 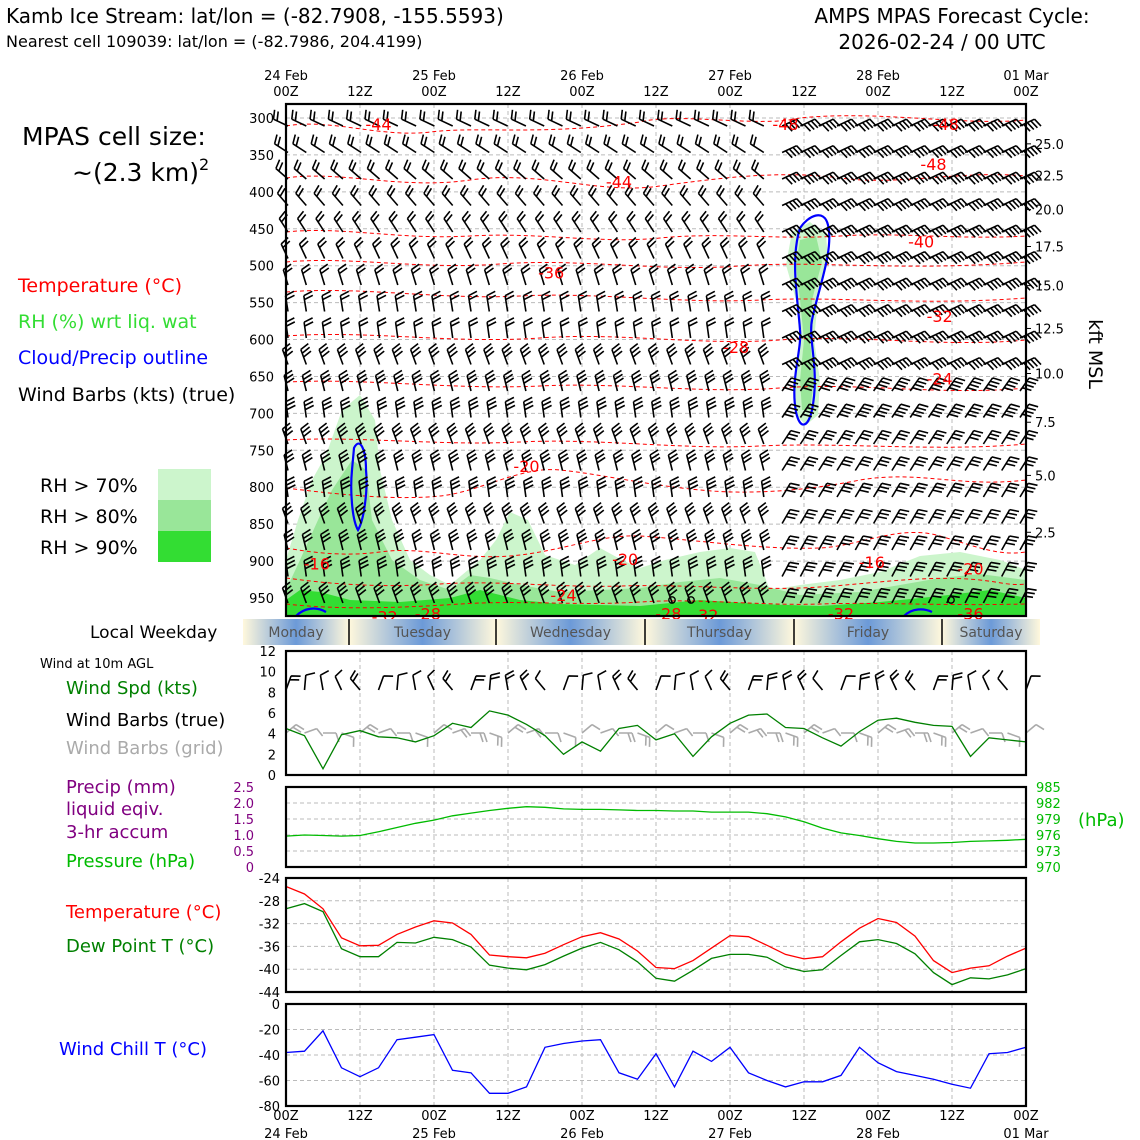 I want to click on temp-contour-label: -16, so click(x=317, y=563).